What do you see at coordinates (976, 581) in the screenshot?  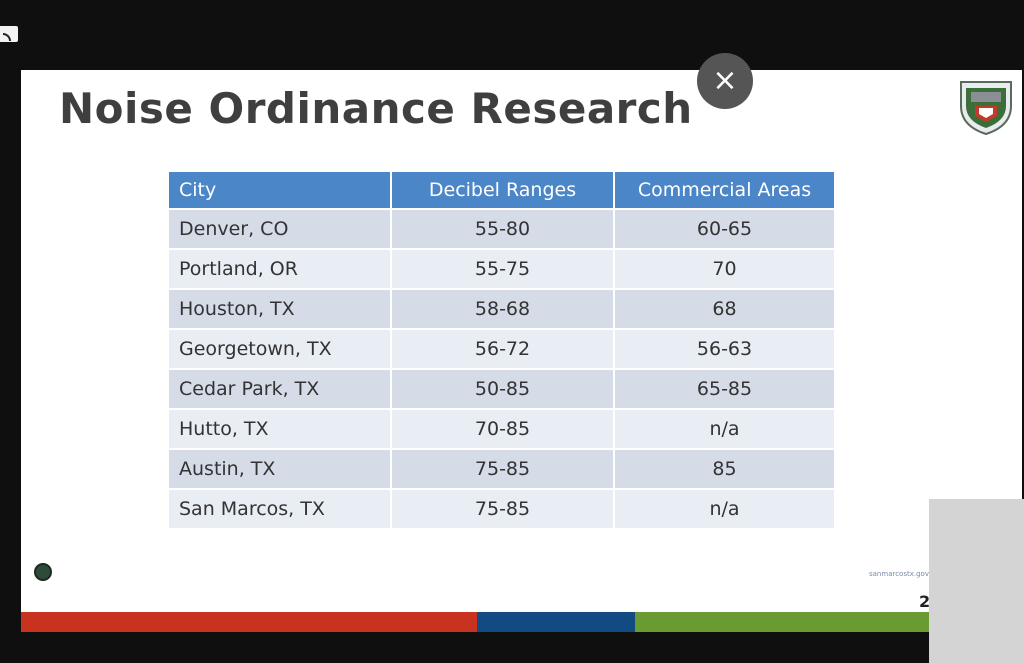 I see `participant-video-tile` at bounding box center [976, 581].